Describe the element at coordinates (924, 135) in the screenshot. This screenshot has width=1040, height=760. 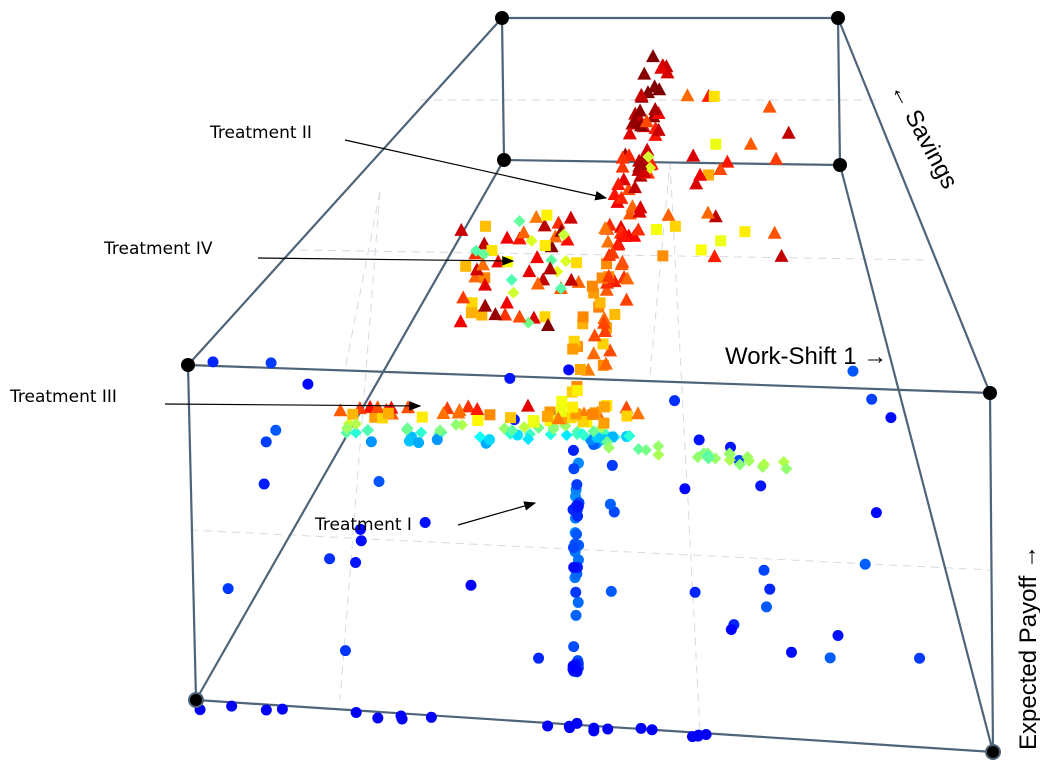
I see `y-axis-label: ← Savings` at that location.